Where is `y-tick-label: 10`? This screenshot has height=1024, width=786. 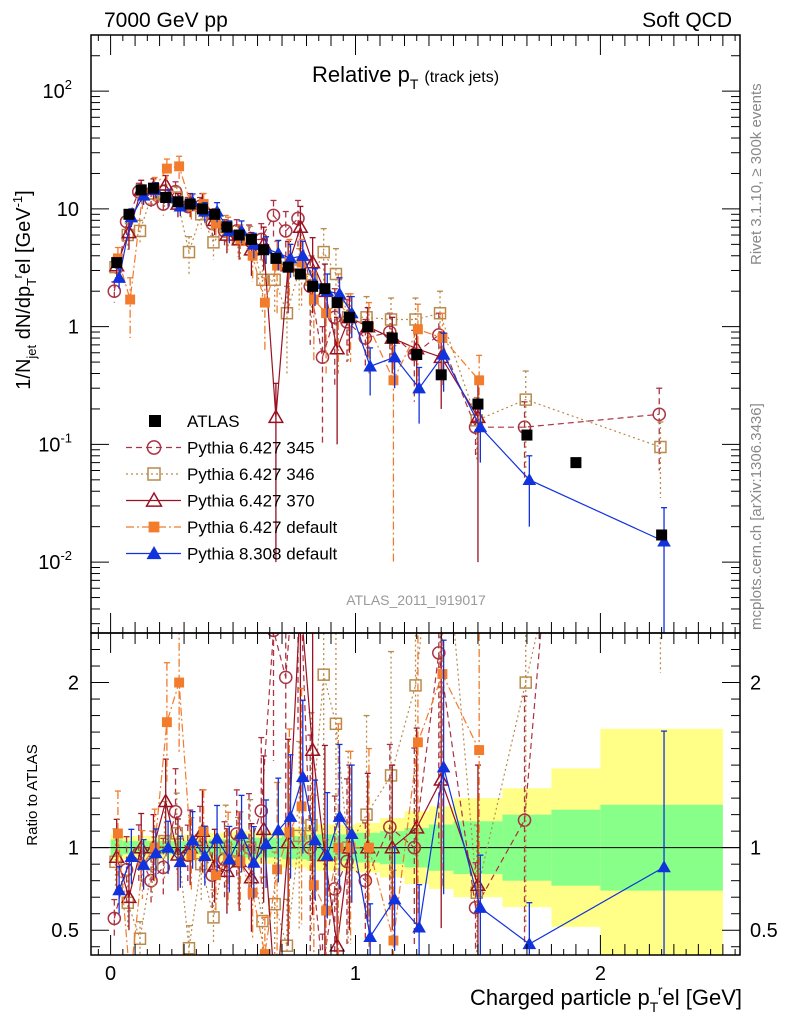 y-tick-label: 10 is located at coordinates (68, 210).